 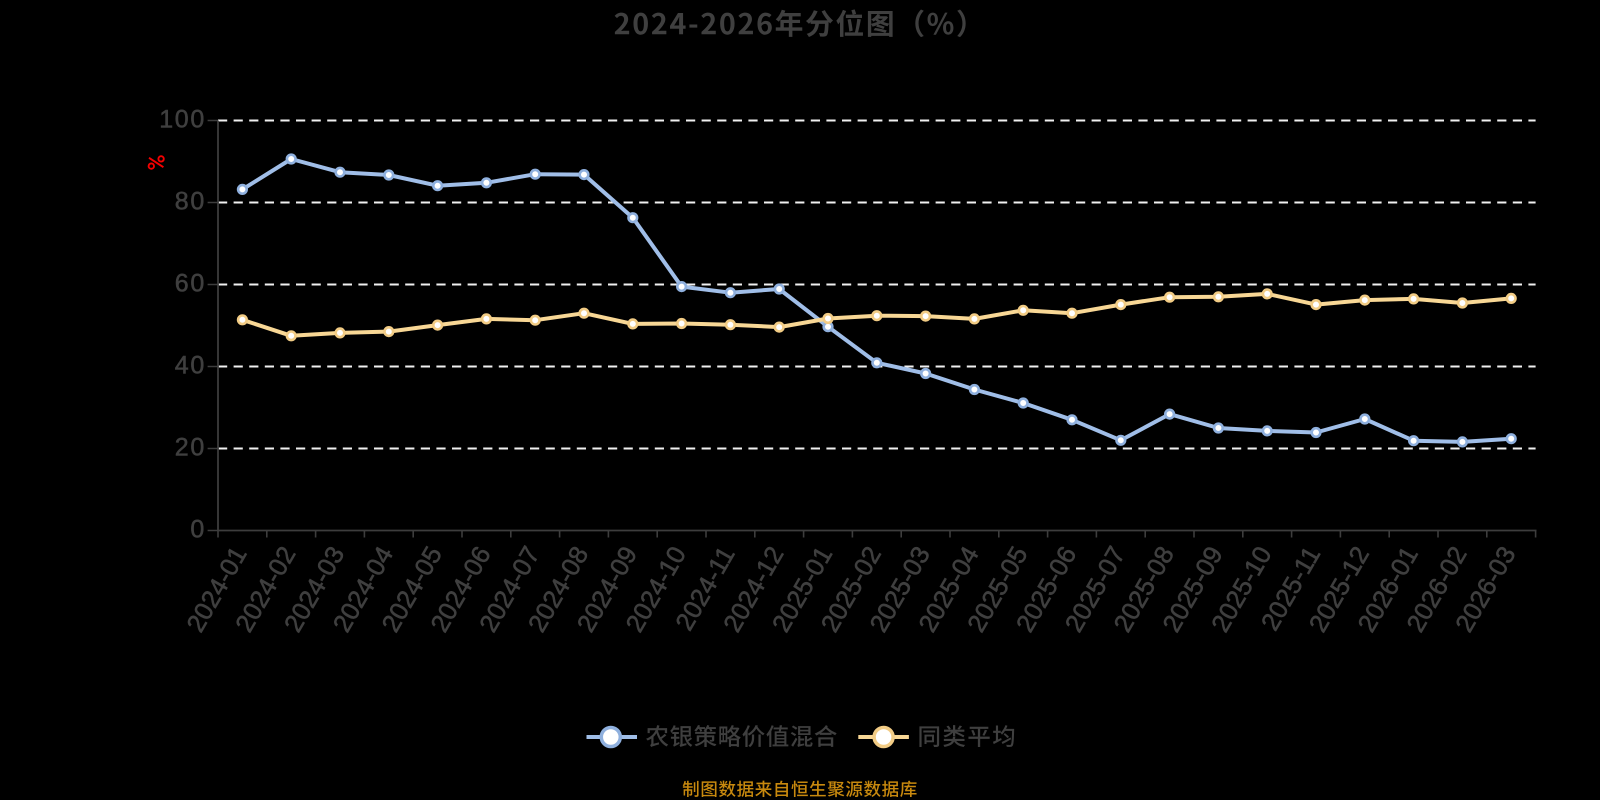 I want to click on svg-text: 20, so click(x=190, y=448).